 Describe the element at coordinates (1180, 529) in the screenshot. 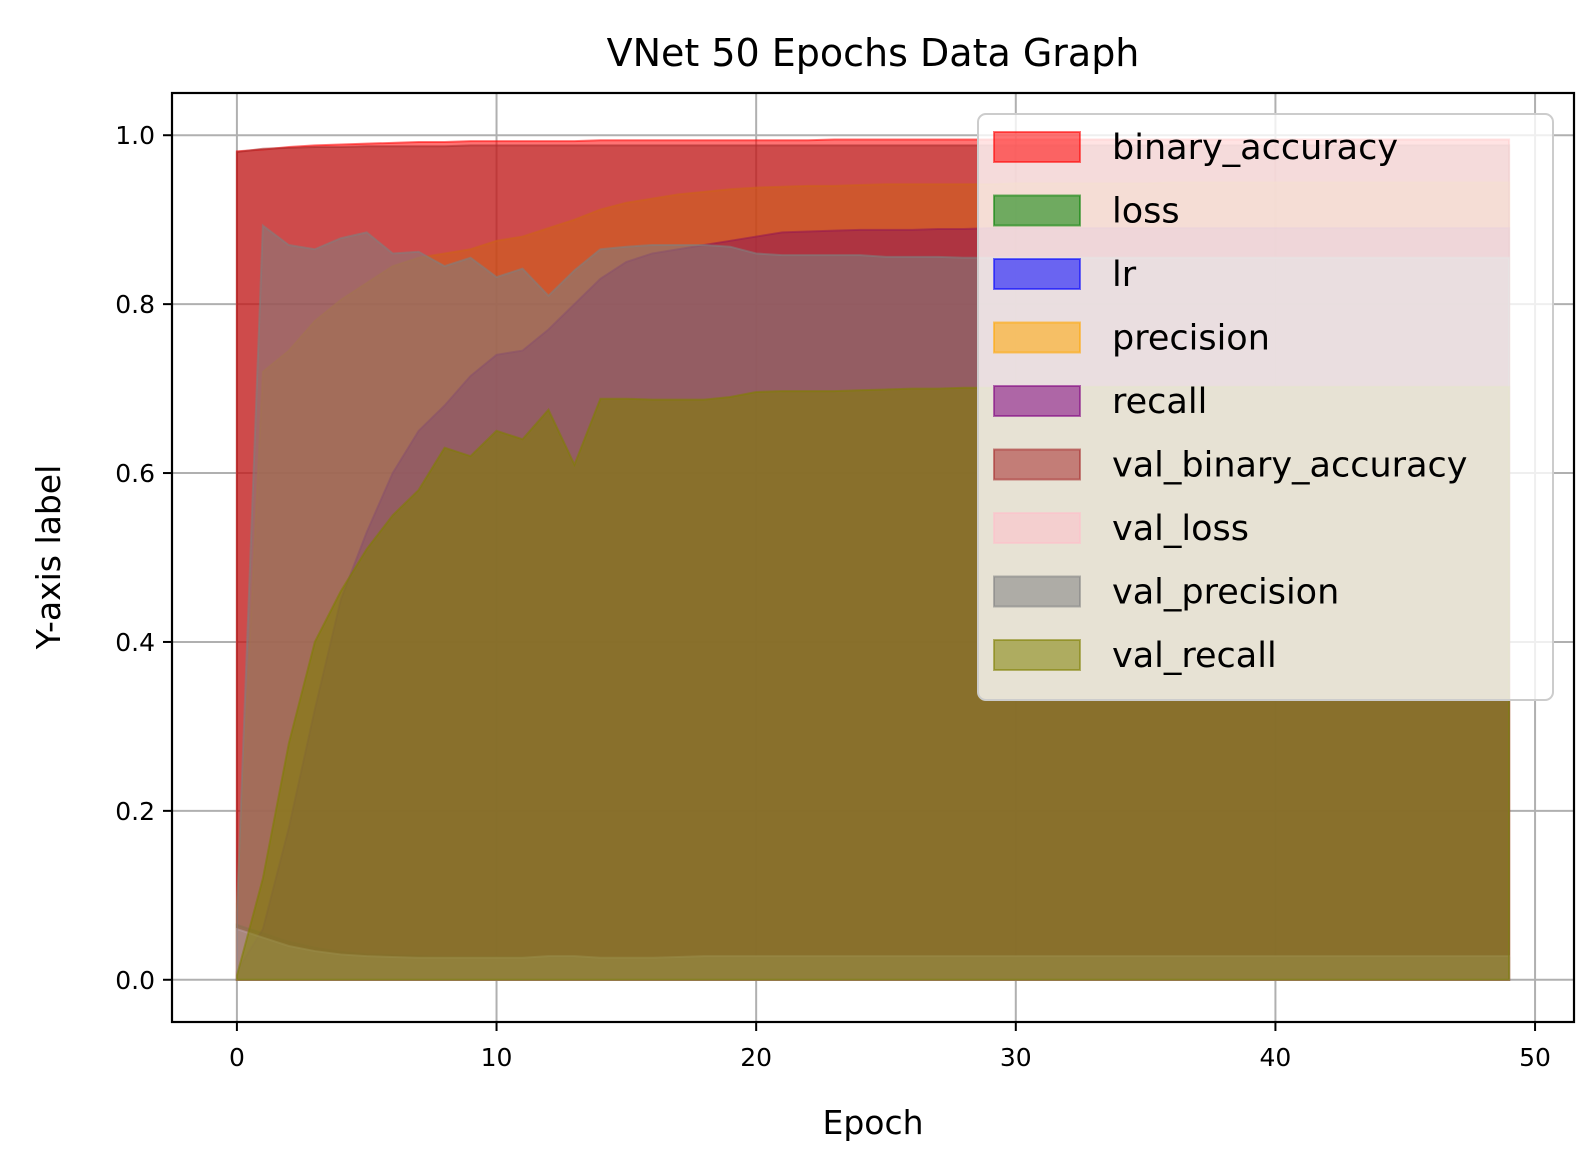

I see `legend-label-val-loss: val_loss` at that location.